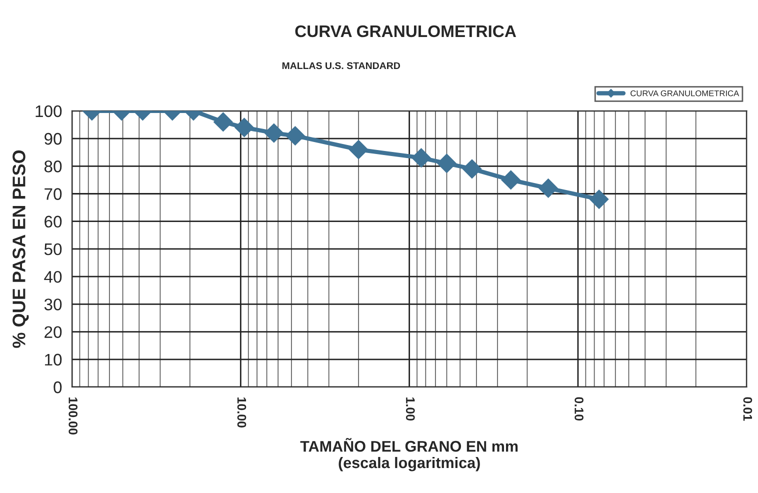 This screenshot has width=758, height=493. What do you see at coordinates (73, 416) in the screenshot?
I see `x-tick-label: 100.00` at bounding box center [73, 416].